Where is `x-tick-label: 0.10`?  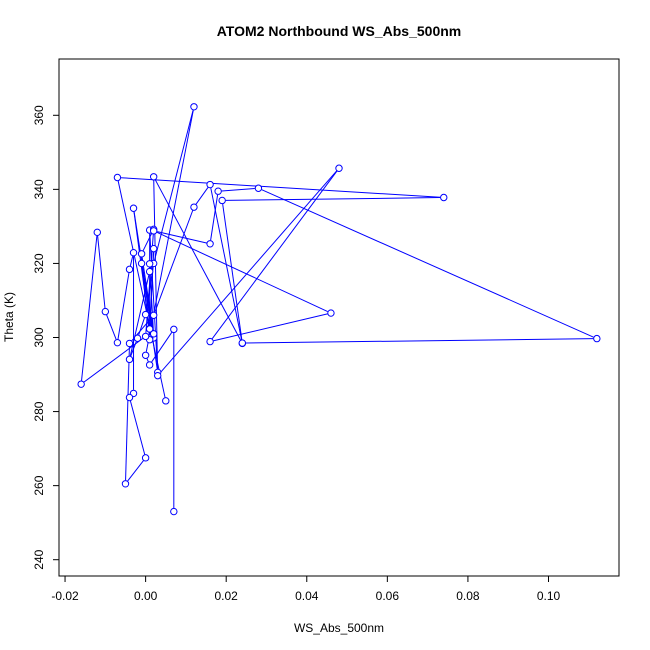
x-tick-label: 0.10 is located at coordinates (549, 596).